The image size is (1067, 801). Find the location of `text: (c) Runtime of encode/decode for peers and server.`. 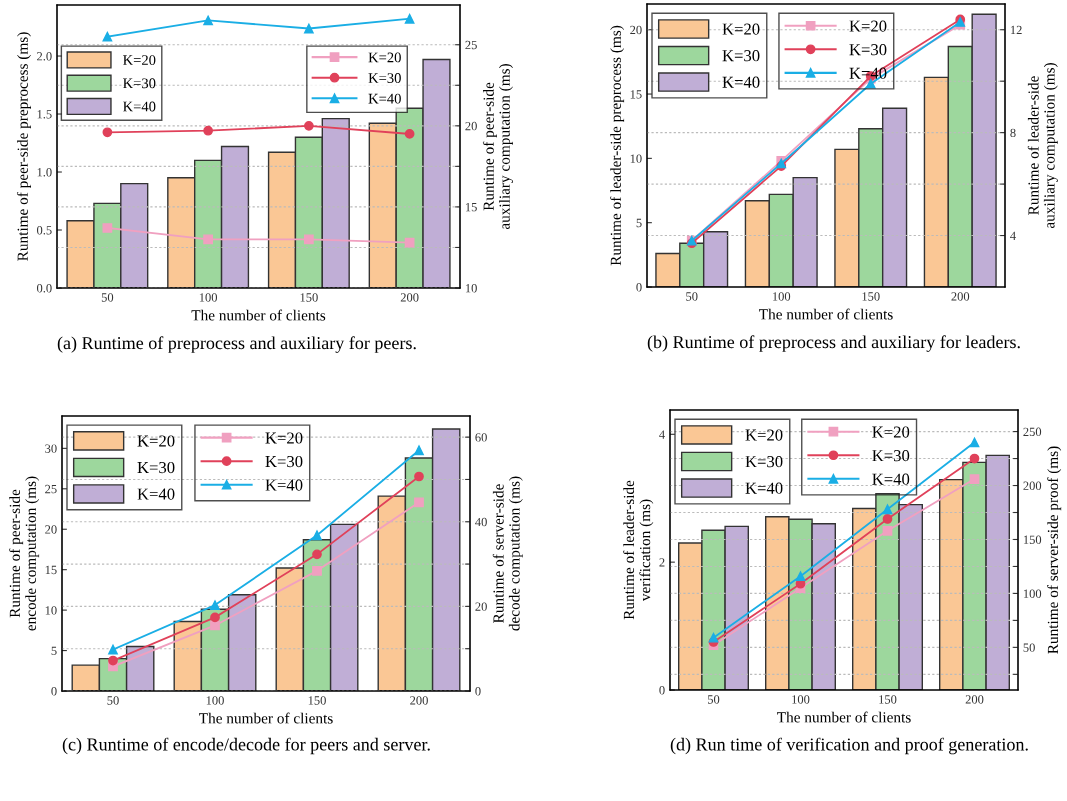

text: (c) Runtime of encode/decode for peers and server. is located at coordinates (246, 746).